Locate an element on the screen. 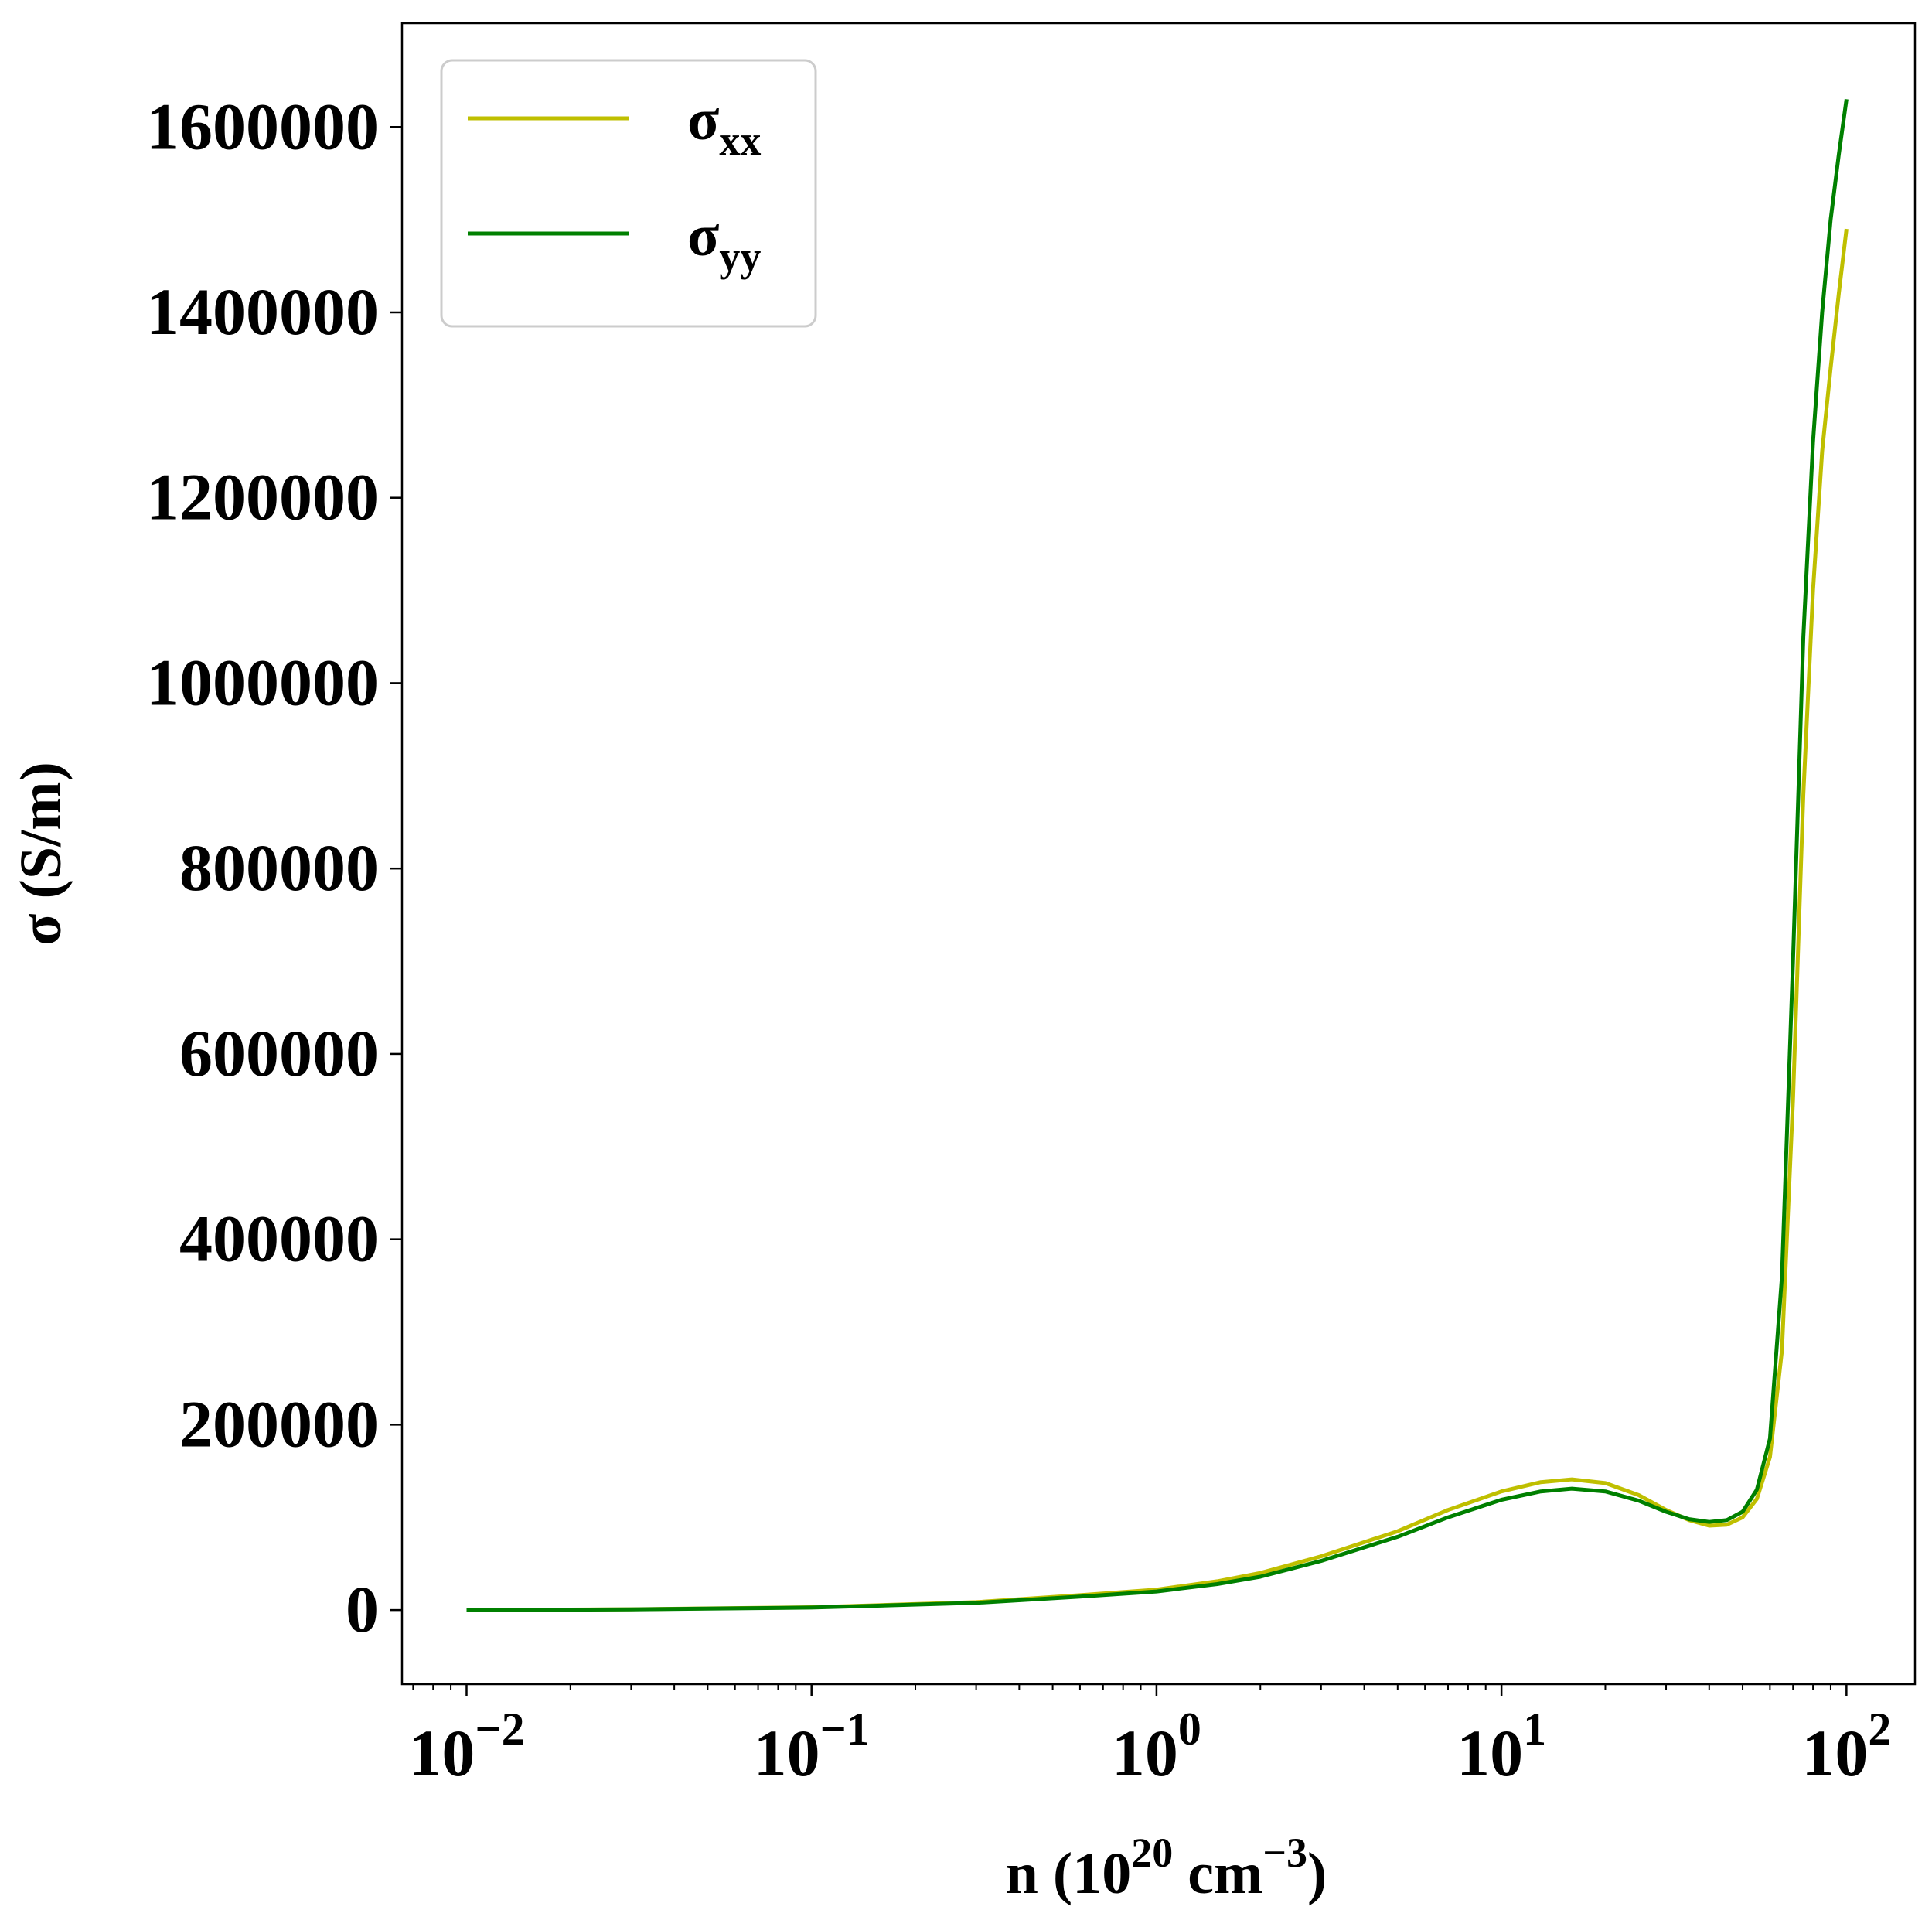 This screenshot has width=1932, height=1927. legend-label-sigma-xx-symbol: σ is located at coordinates (703, 119).